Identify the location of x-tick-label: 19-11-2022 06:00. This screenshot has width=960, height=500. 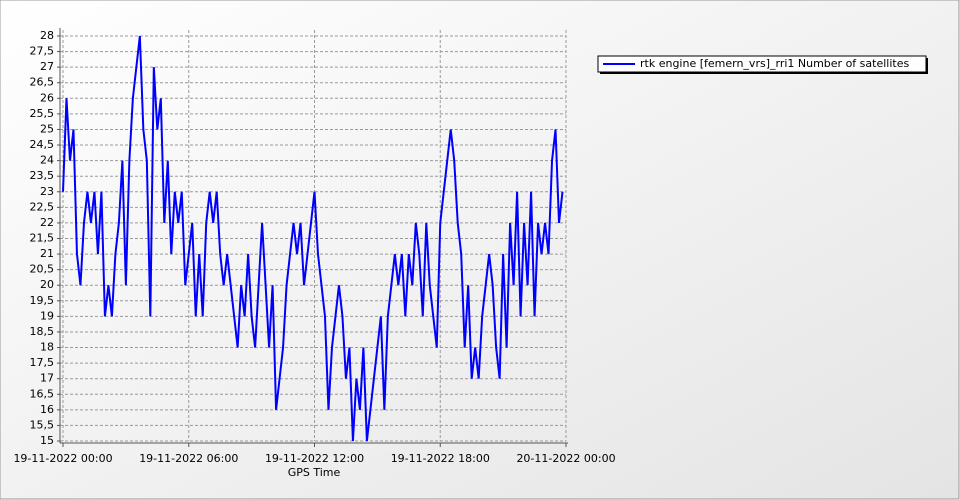
(188, 458).